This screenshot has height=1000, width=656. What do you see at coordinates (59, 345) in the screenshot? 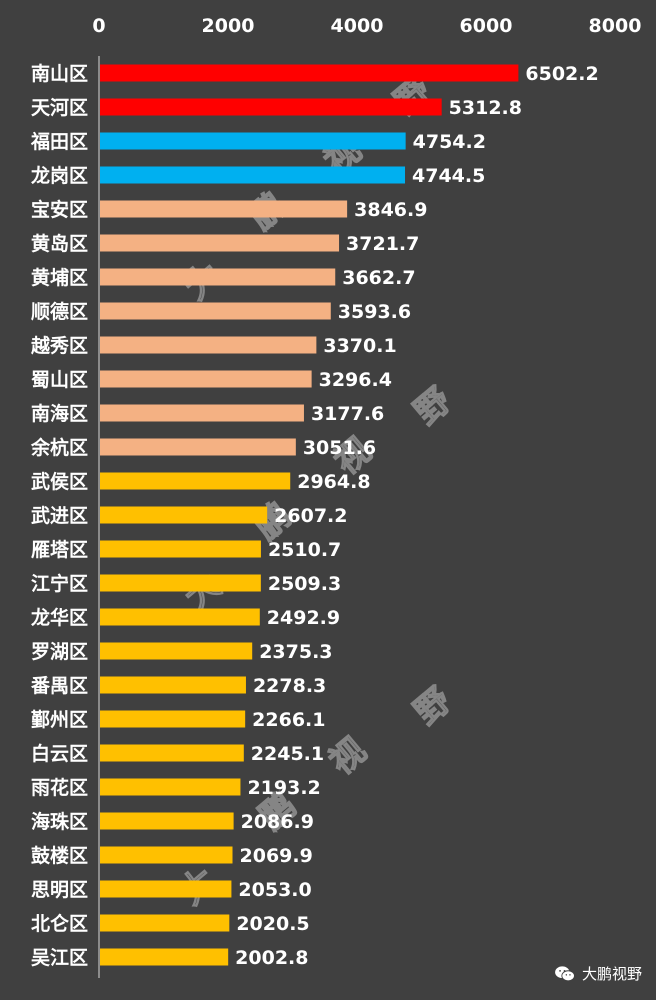
I see `category-label: 越秀区` at bounding box center [59, 345].